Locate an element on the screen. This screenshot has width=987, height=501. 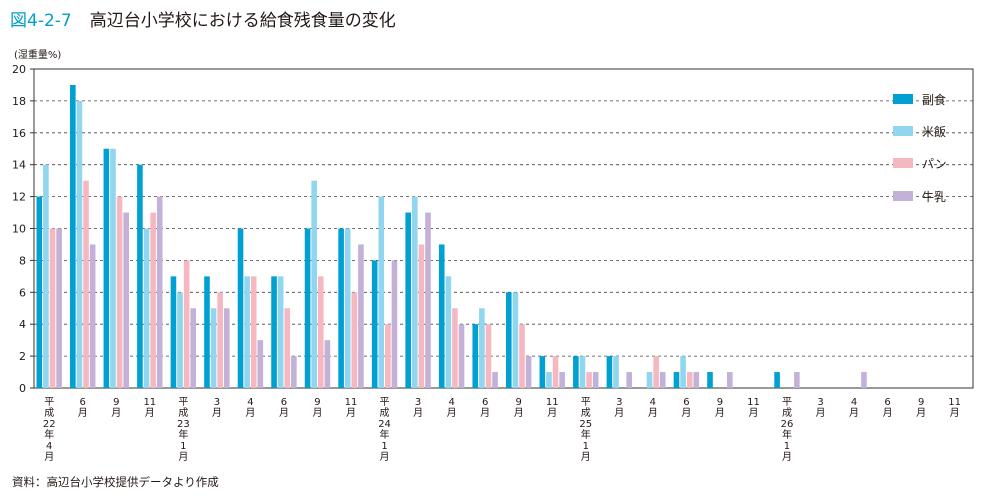
x-tick-label: 11 is located at coordinates (149, 402).